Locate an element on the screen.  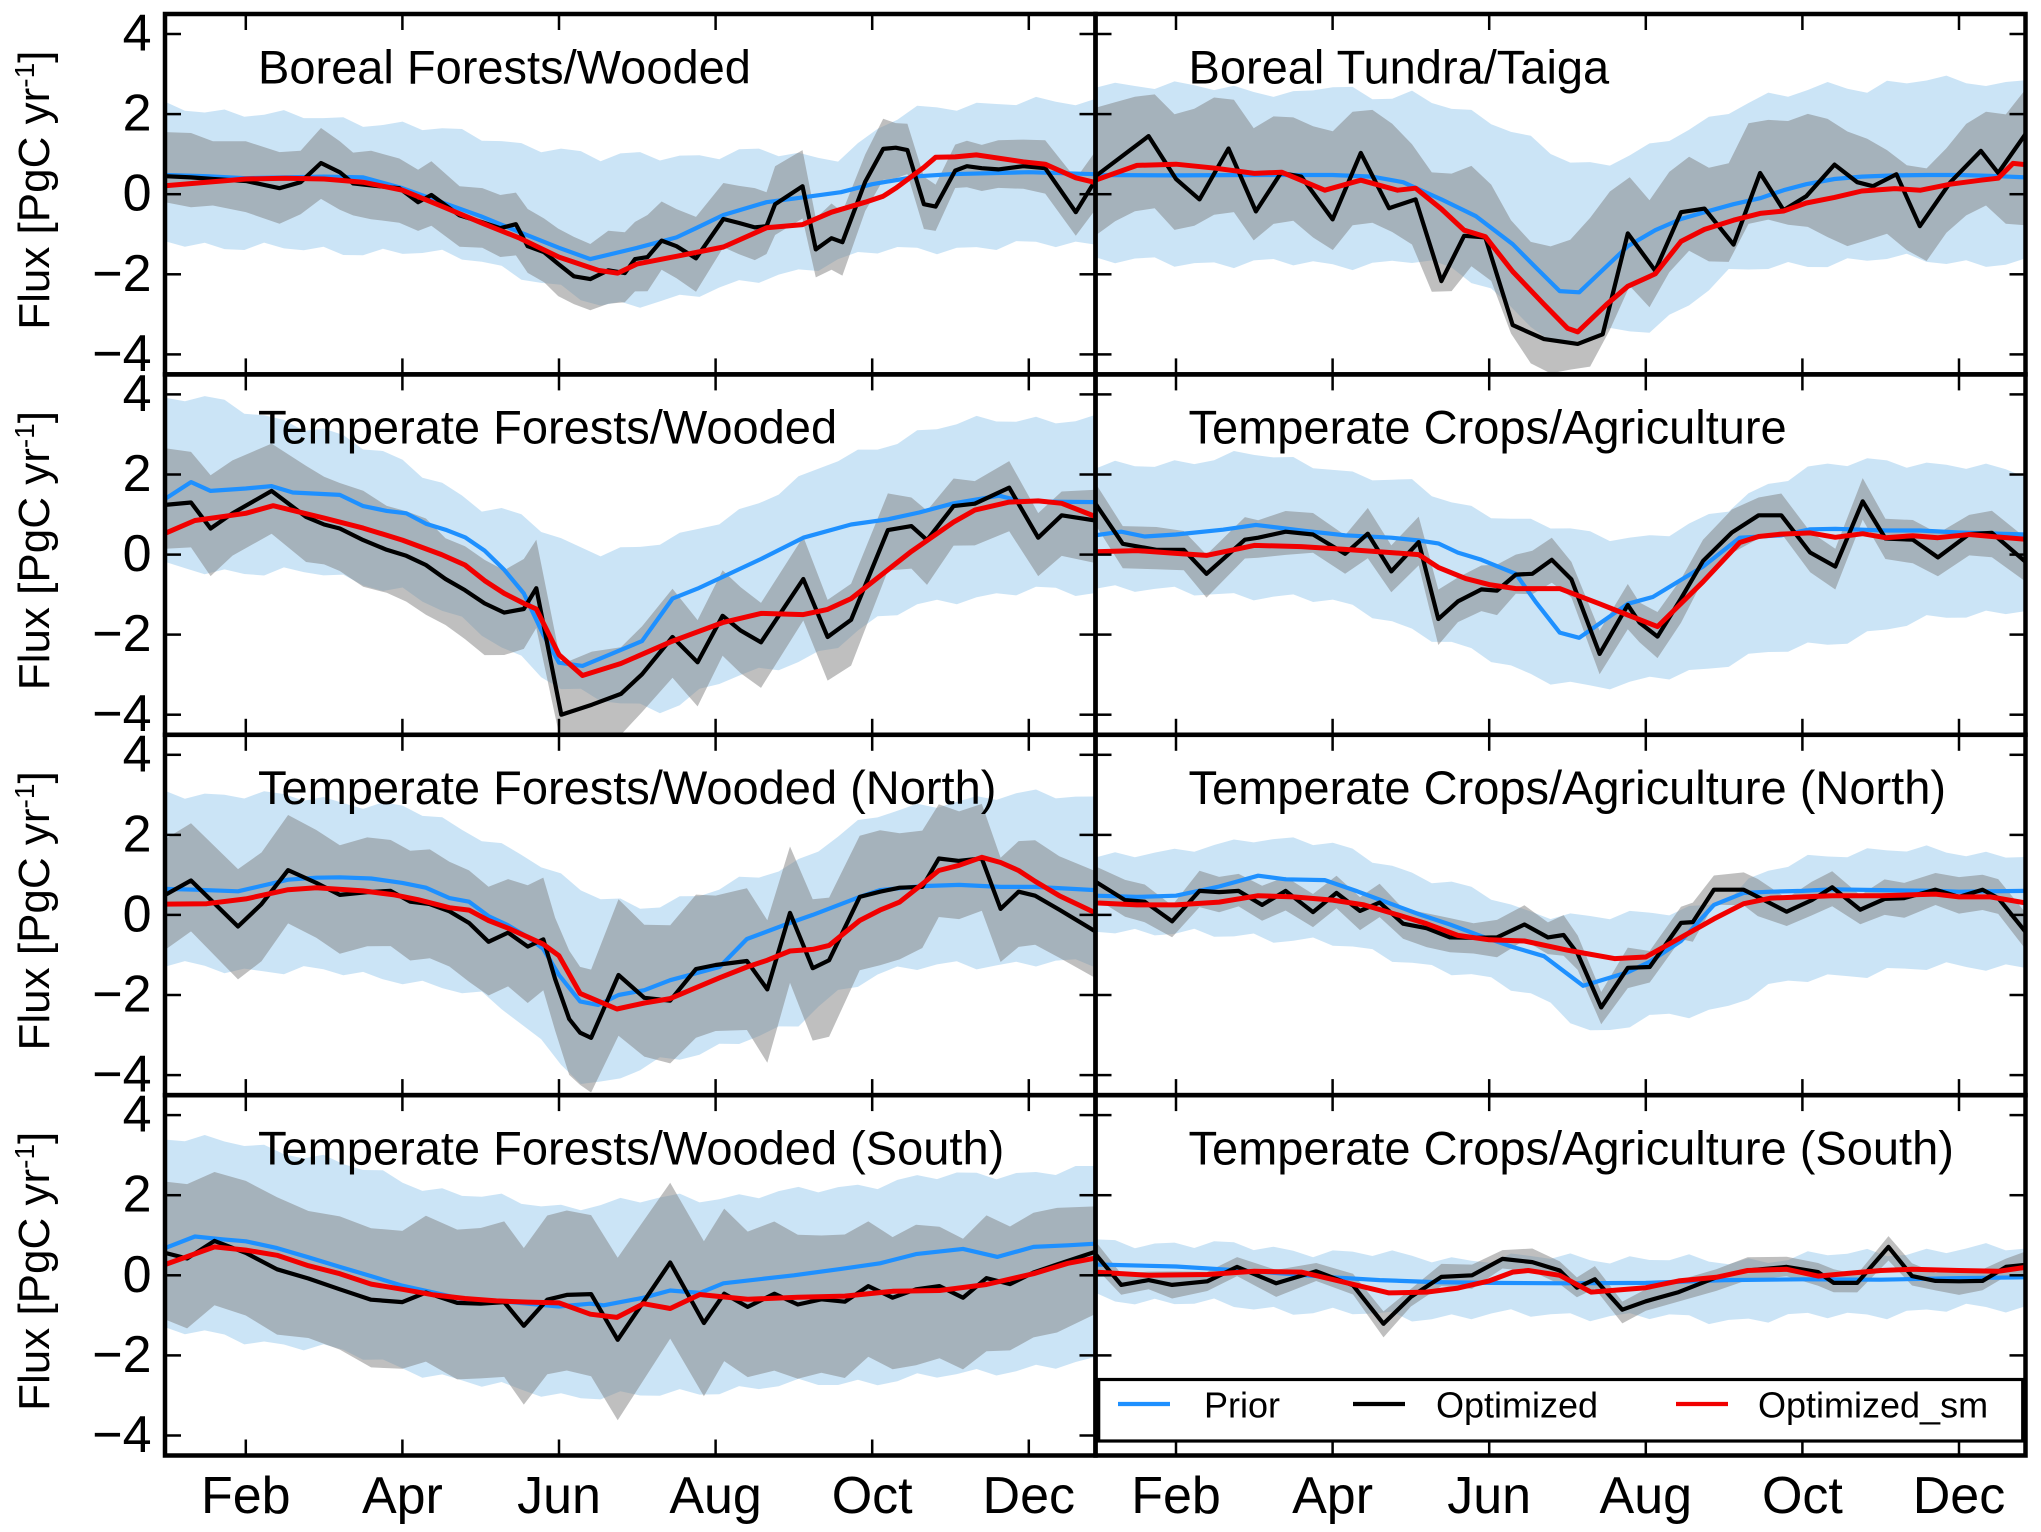
svg-text: Temperate Crops/Agriculture is located at coordinates (1488, 427).